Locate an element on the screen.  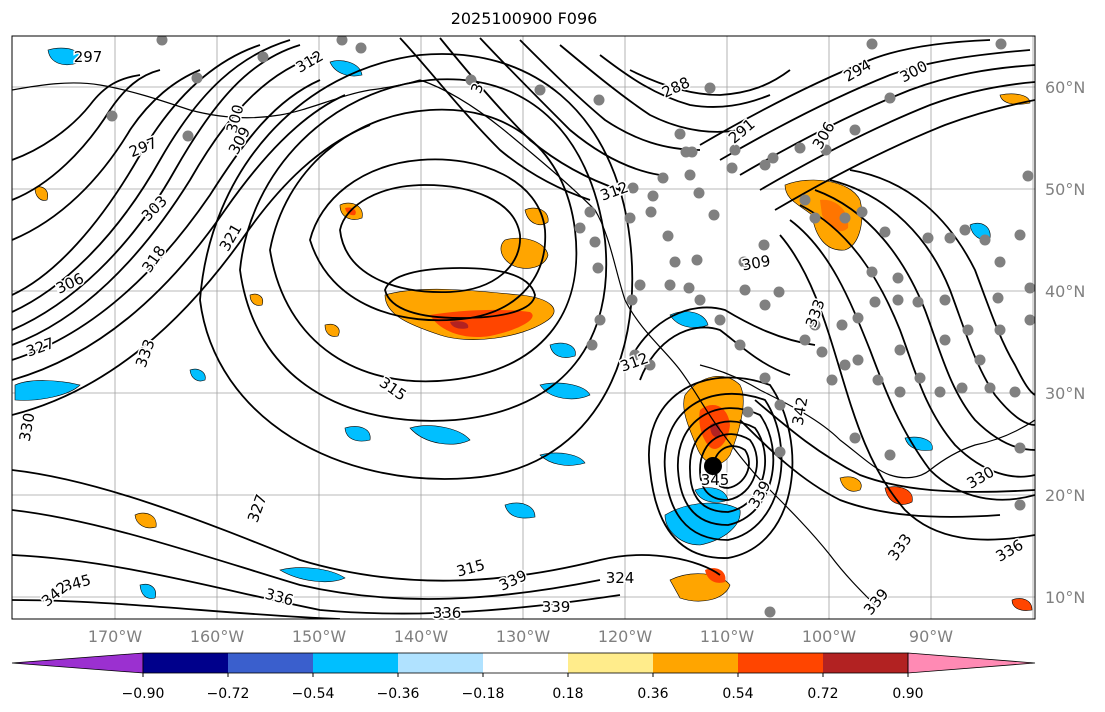
lat-label-20n: 20°N is located at coordinates (1065, 495).